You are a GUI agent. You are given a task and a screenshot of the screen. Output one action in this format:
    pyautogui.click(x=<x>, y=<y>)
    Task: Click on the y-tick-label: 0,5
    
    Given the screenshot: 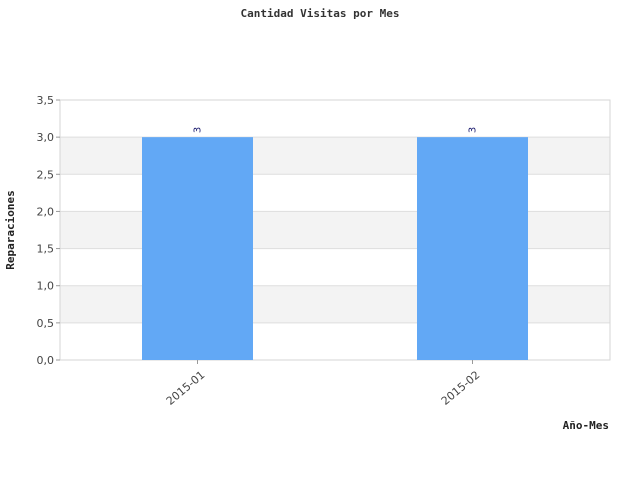 What is the action you would take?
    pyautogui.click(x=46, y=323)
    